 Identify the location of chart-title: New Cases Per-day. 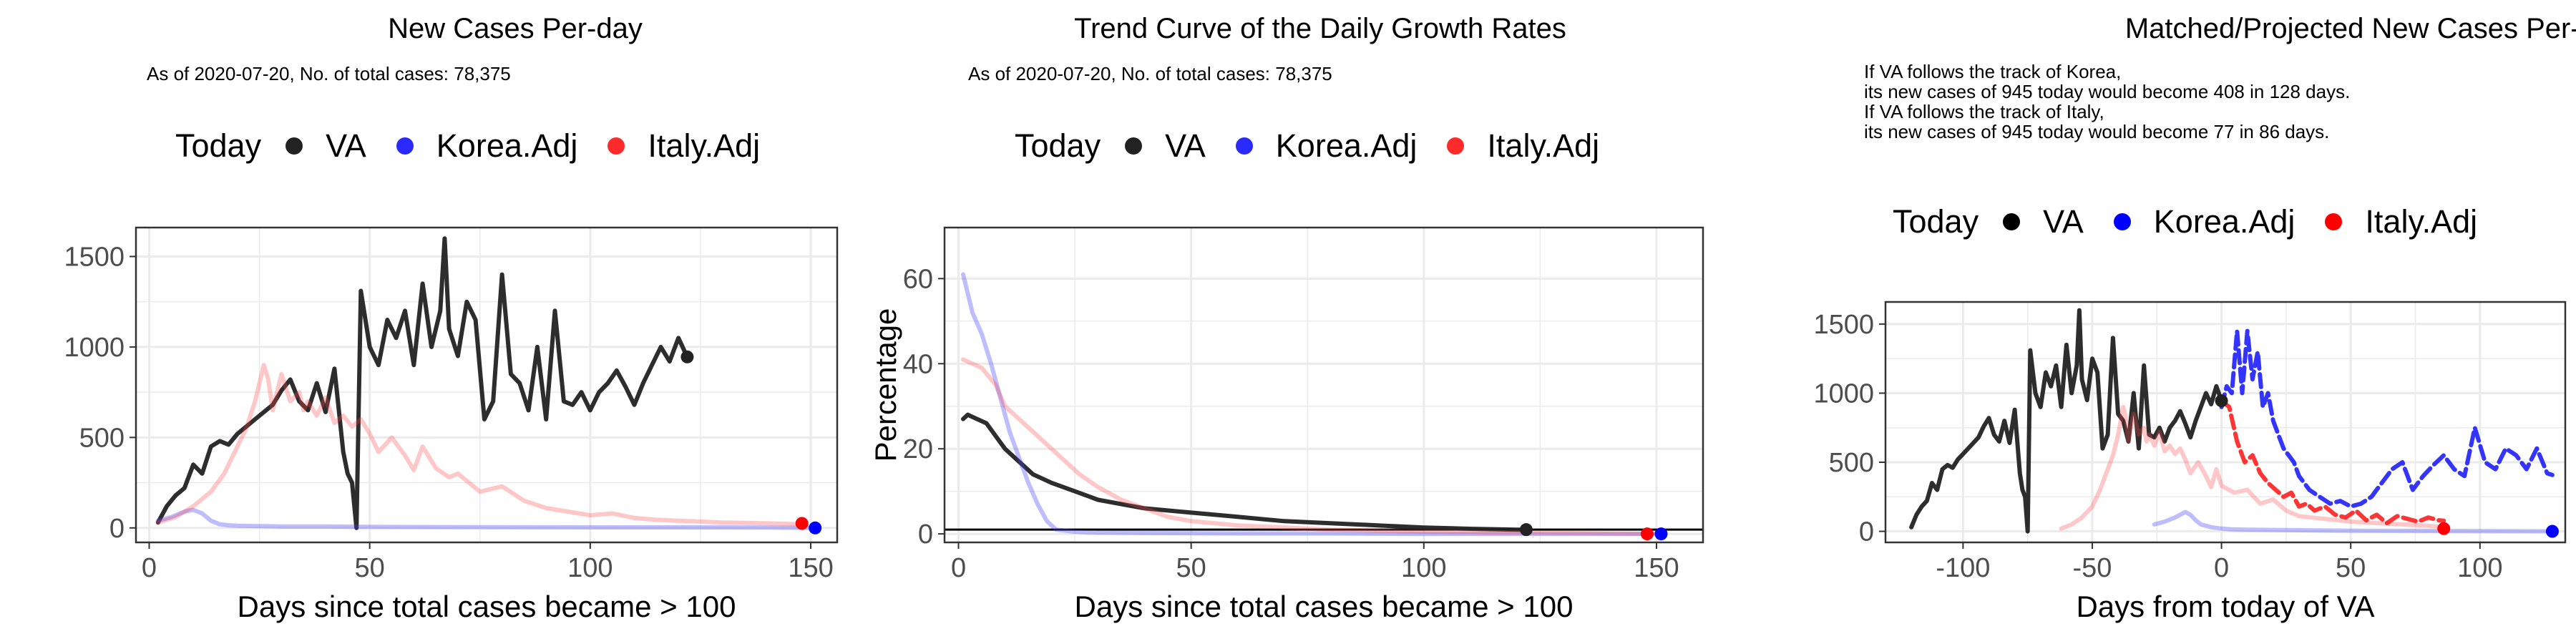
(515, 28).